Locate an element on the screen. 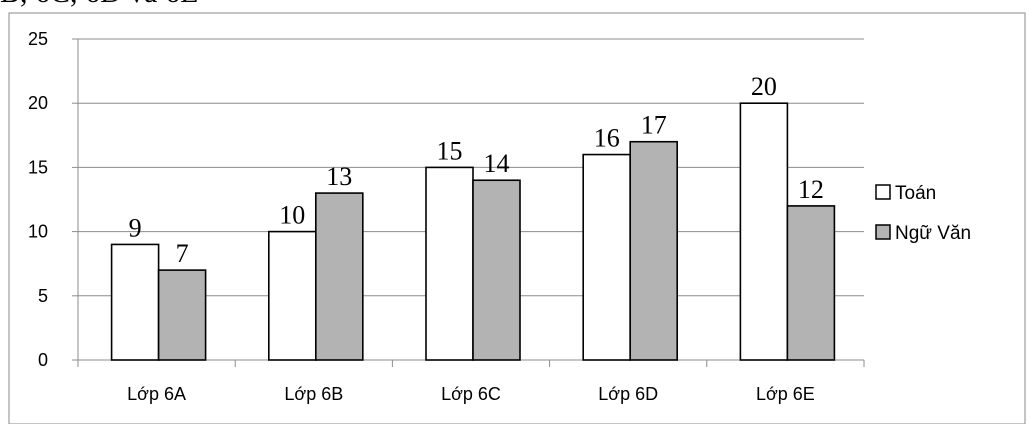 Image resolution: width=1035 pixels, height=424 pixels. data-label: 12 is located at coordinates (811, 189).